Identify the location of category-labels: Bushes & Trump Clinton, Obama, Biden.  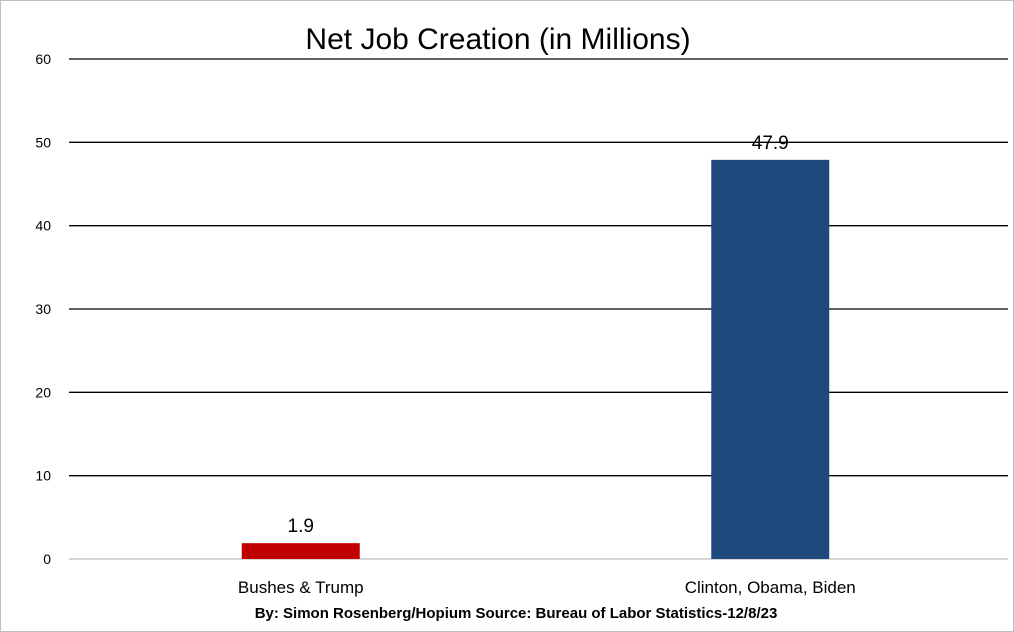
(547, 587).